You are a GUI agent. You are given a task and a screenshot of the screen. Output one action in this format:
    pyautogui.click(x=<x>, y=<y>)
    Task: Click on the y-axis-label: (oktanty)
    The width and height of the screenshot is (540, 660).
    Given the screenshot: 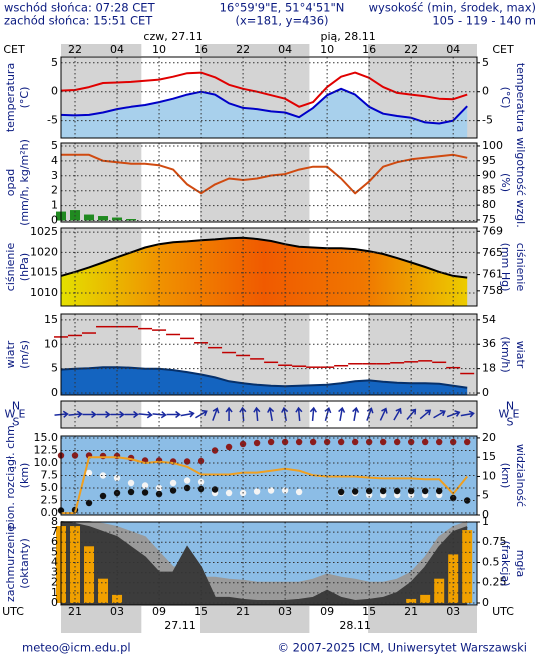 What is the action you would take?
    pyautogui.click(x=24, y=563)
    